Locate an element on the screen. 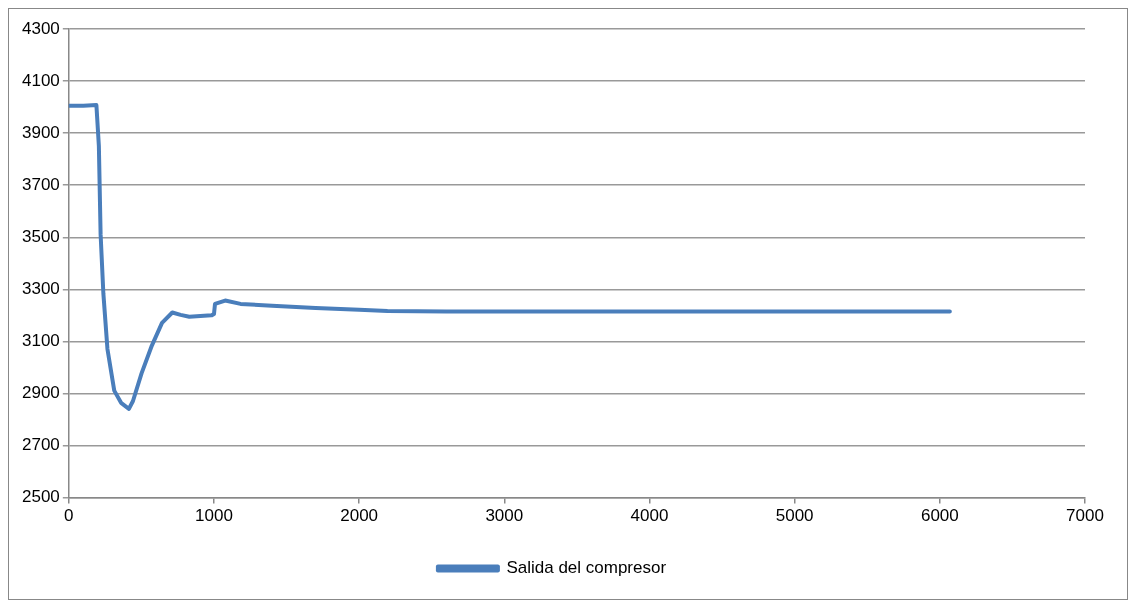 The image size is (1144, 610). y-tick-label: 3900 is located at coordinates (40, 132).